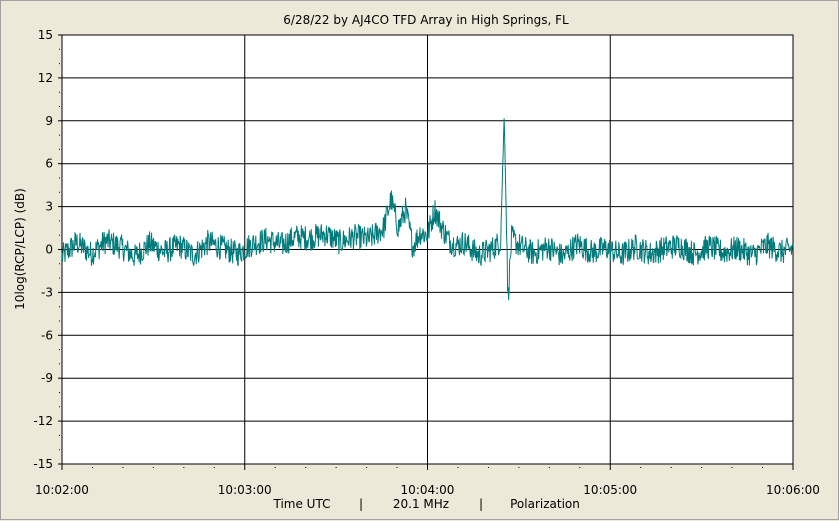 This screenshot has width=839, height=521. What do you see at coordinates (49, 121) in the screenshot?
I see `y-tick-label: 9` at bounding box center [49, 121].